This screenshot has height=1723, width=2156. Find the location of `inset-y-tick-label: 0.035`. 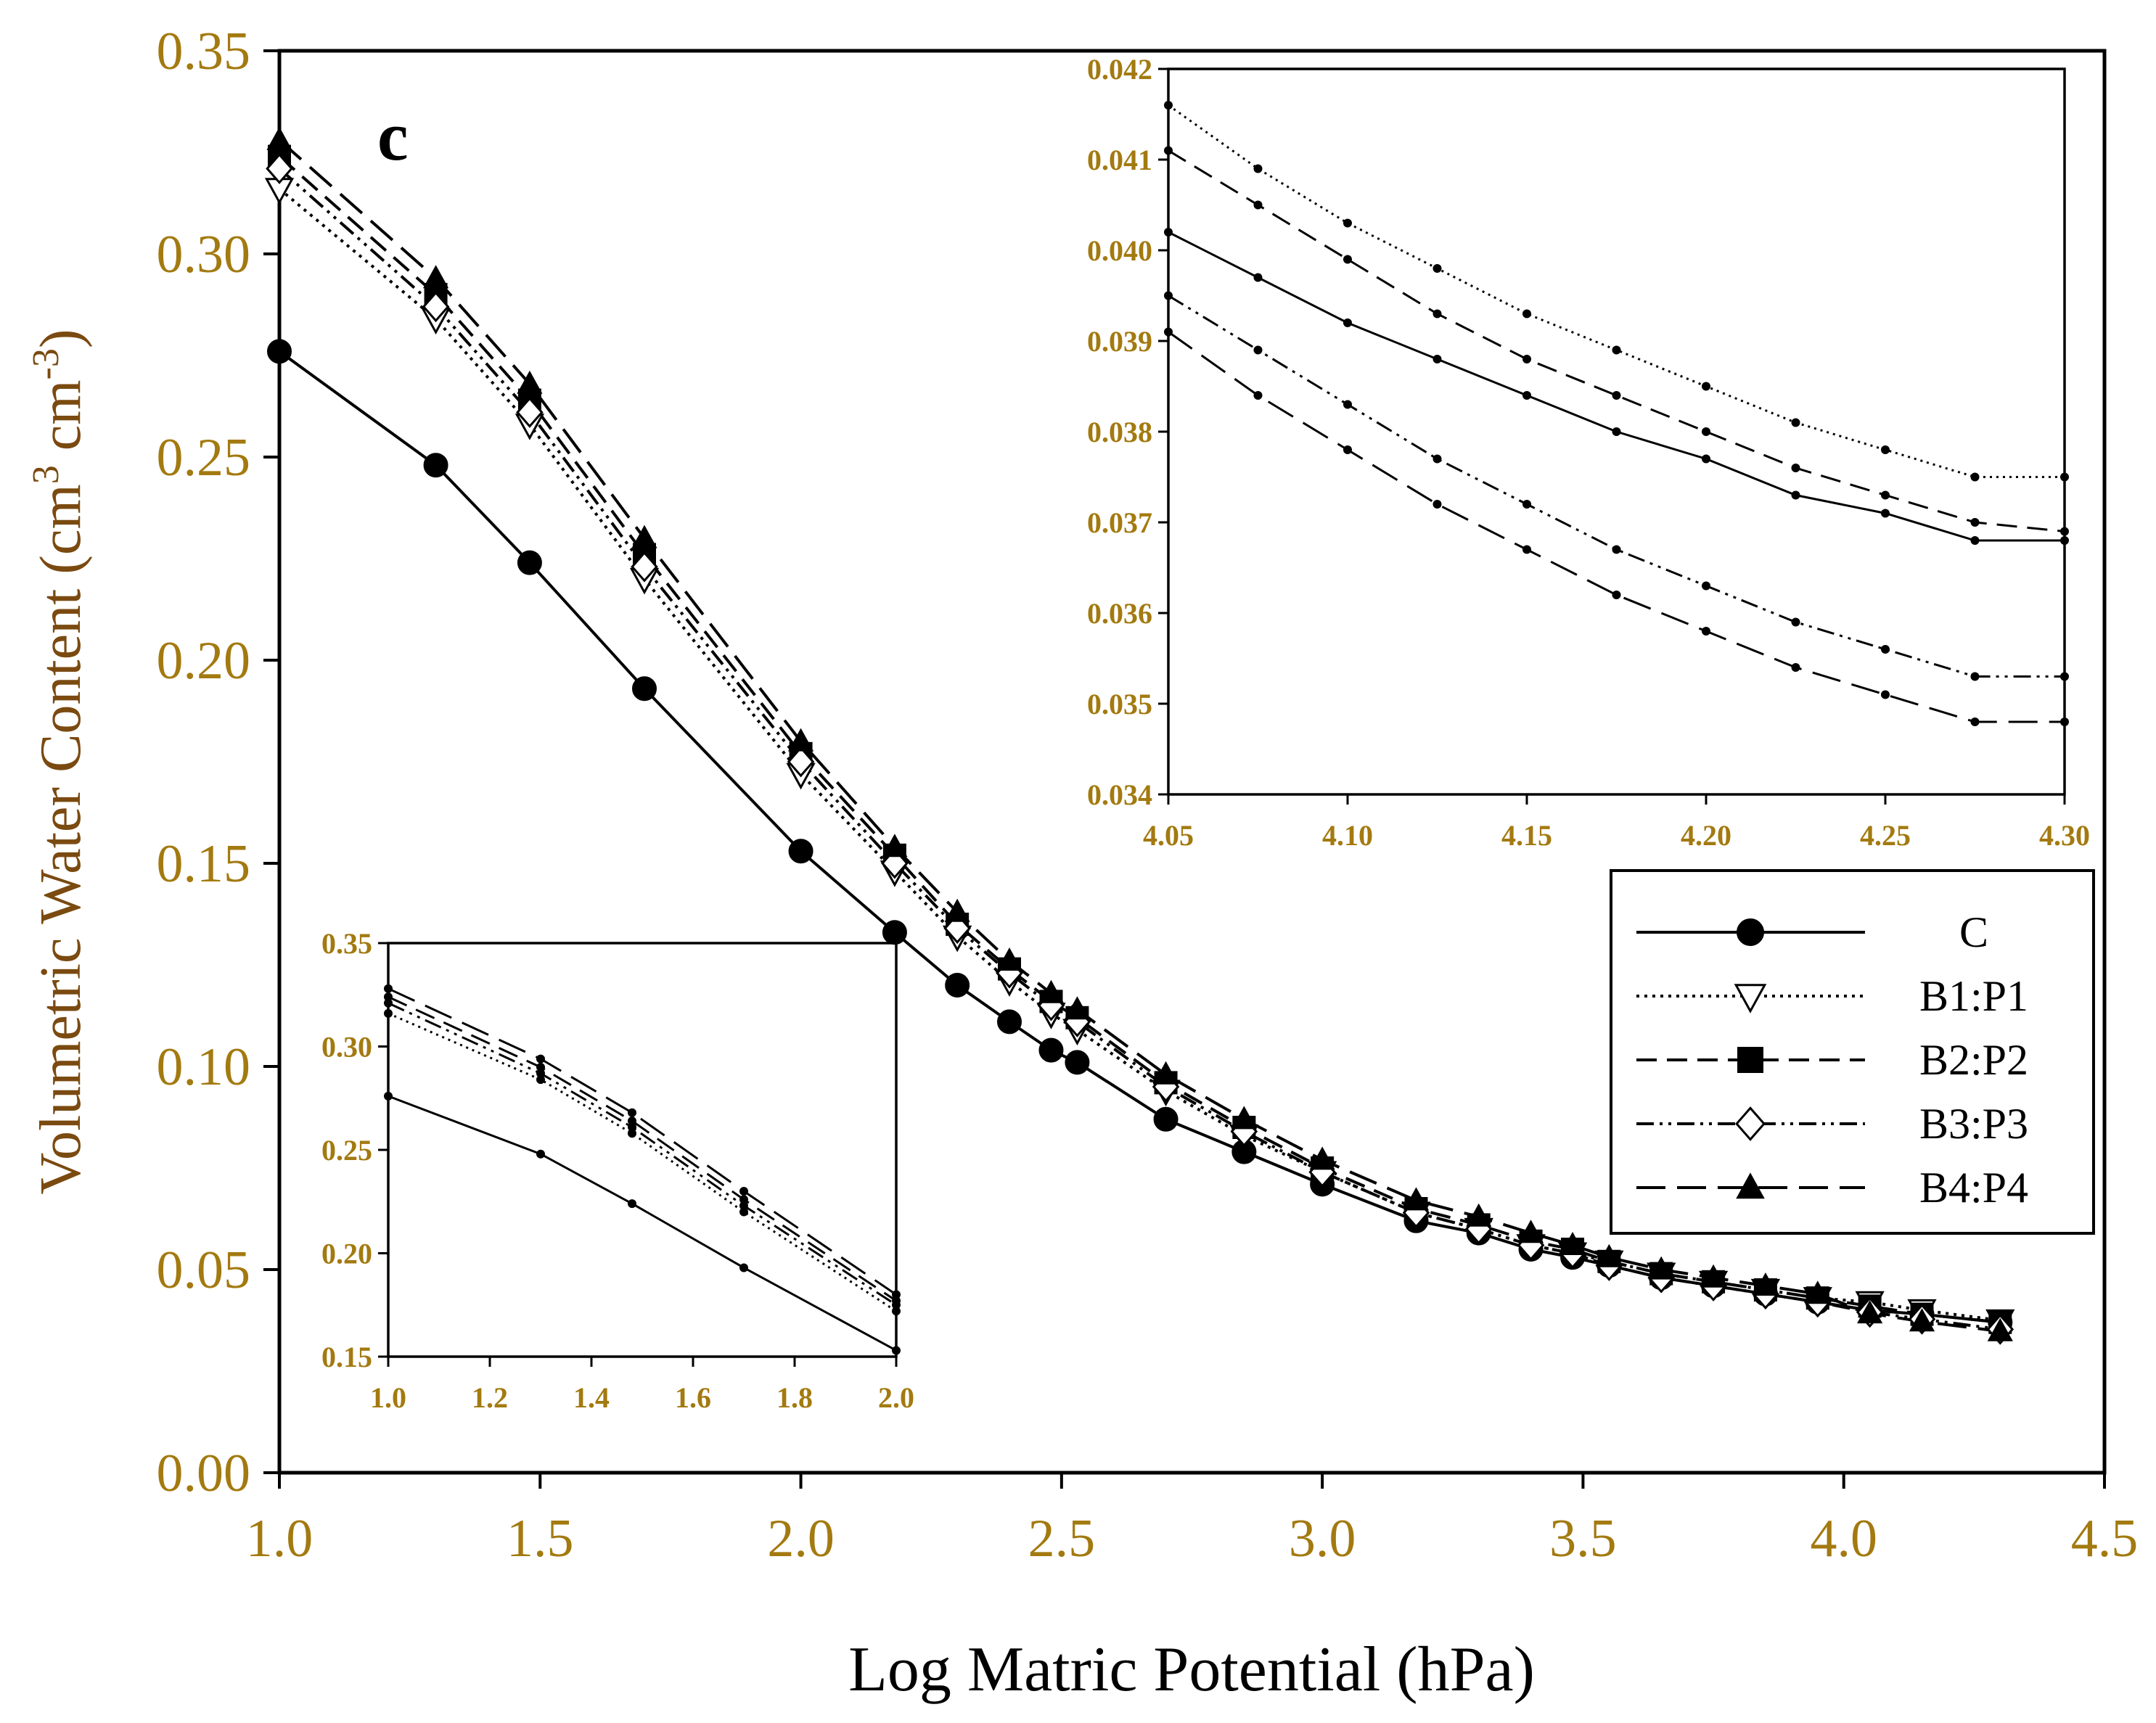

inset-y-tick-label: 0.035 is located at coordinates (1119, 704).